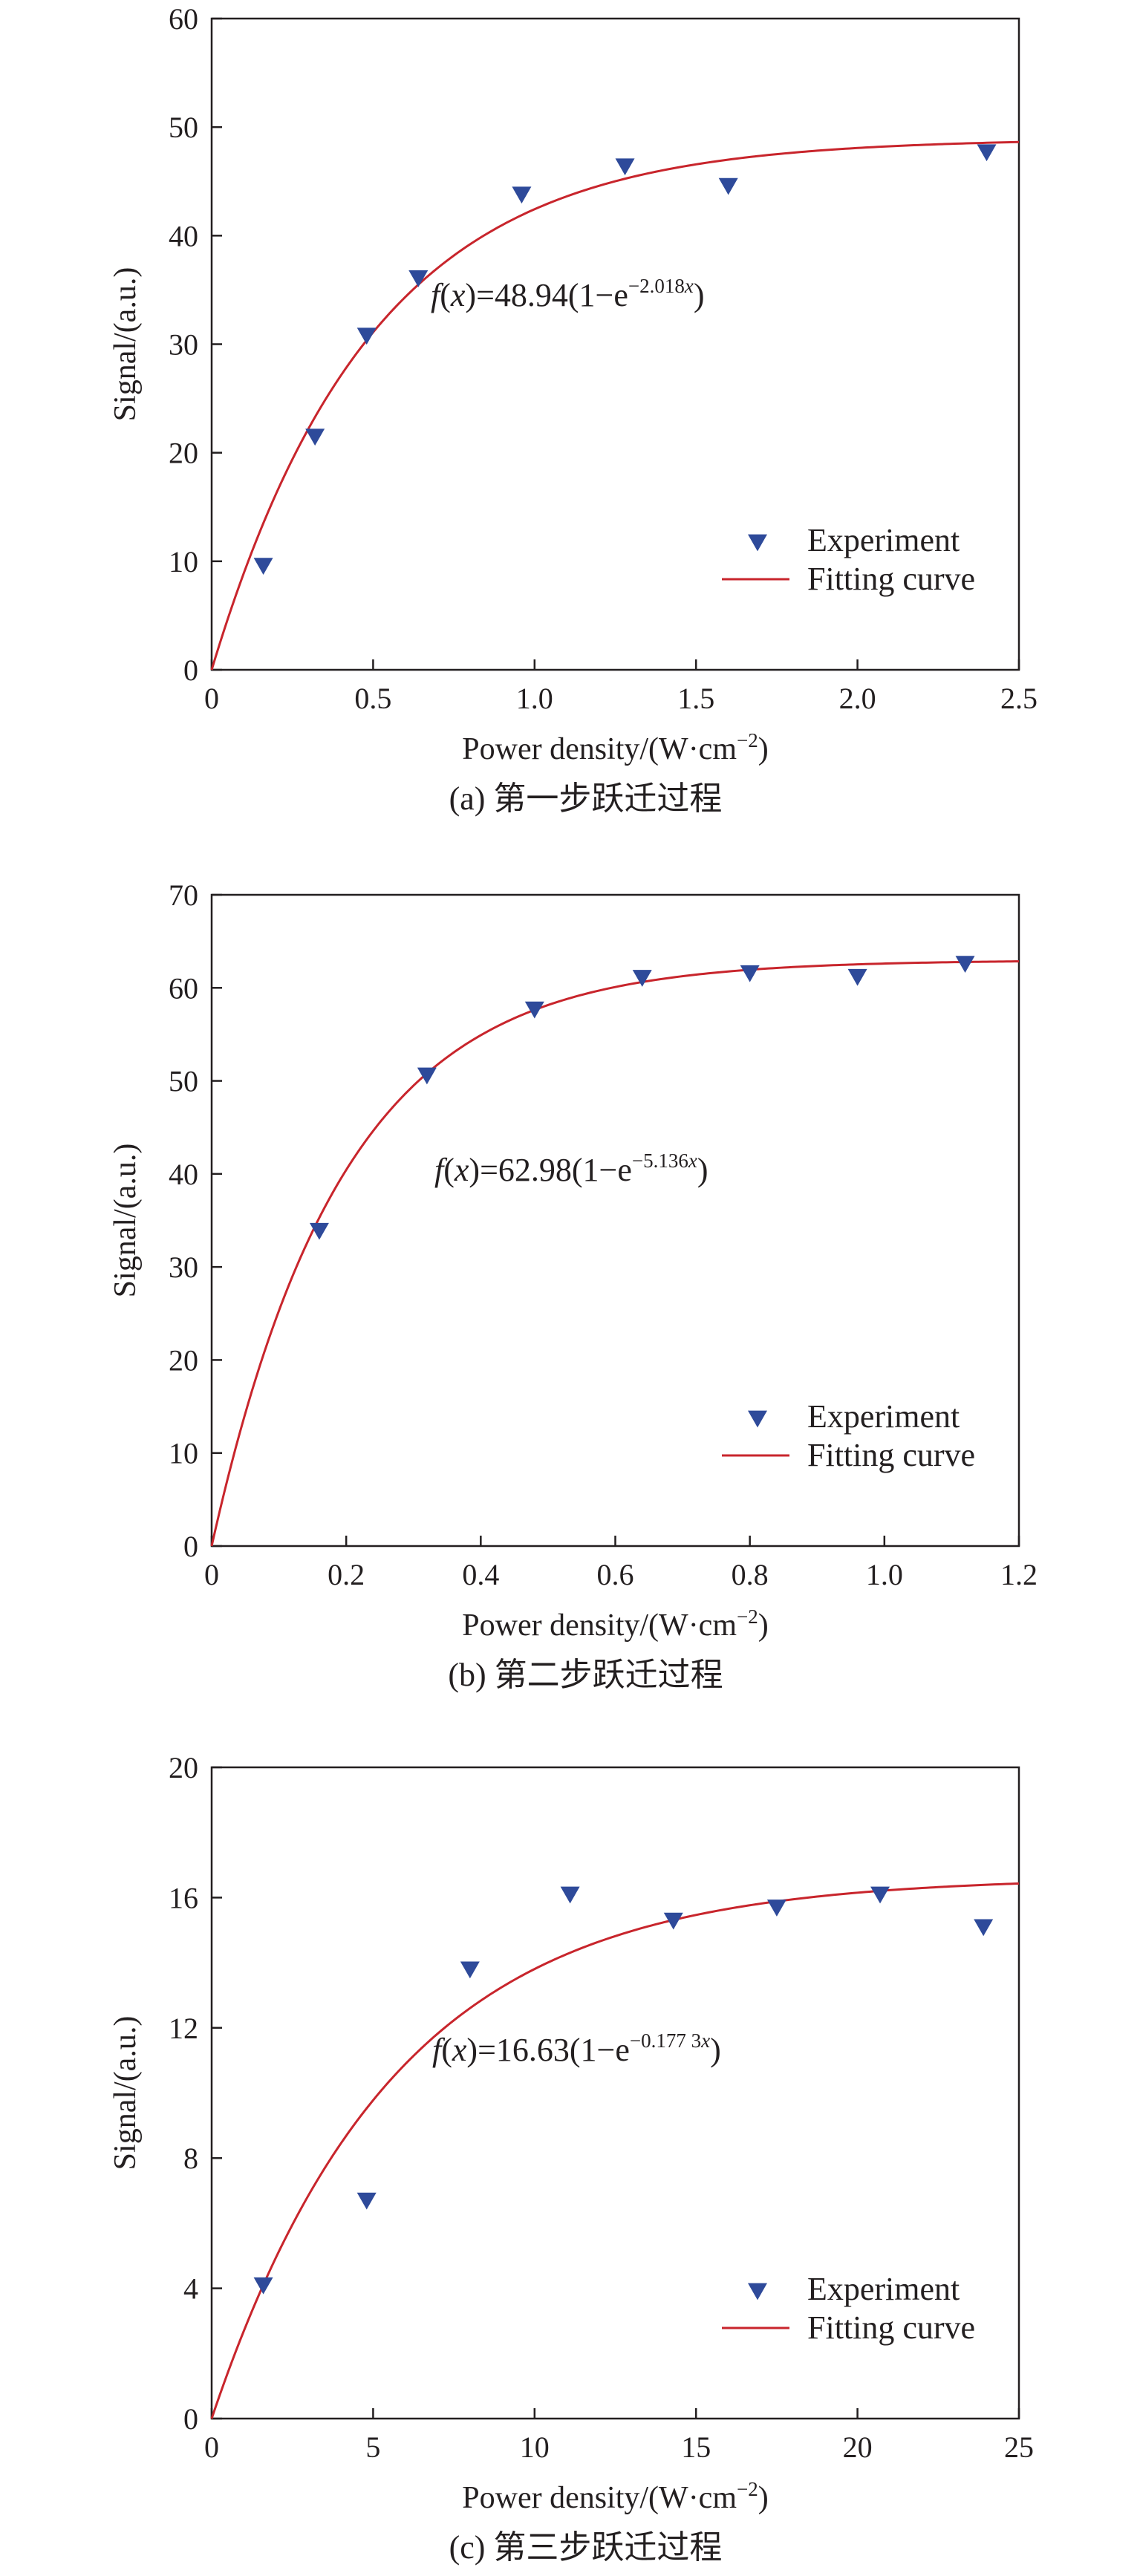 The height and width of the screenshot is (2576, 1140). I want to click on fit-equation: f(x)=62.98(1−e−5.136x), so click(571, 1169).